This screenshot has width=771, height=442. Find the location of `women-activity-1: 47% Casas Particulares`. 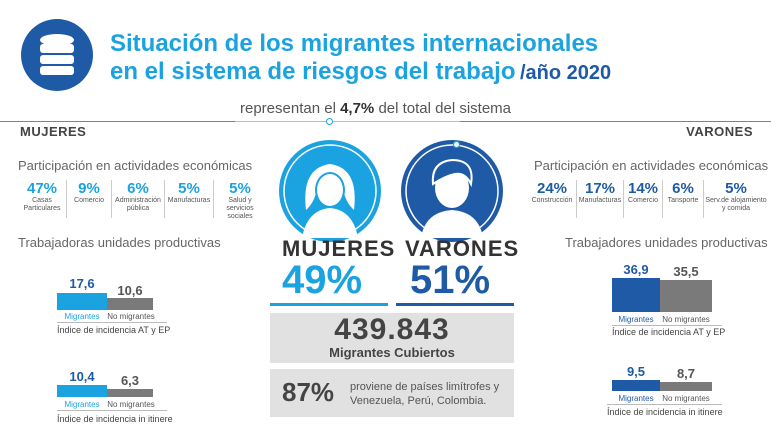

women-activity-1: 47% Casas Particulares is located at coordinates (42, 196).